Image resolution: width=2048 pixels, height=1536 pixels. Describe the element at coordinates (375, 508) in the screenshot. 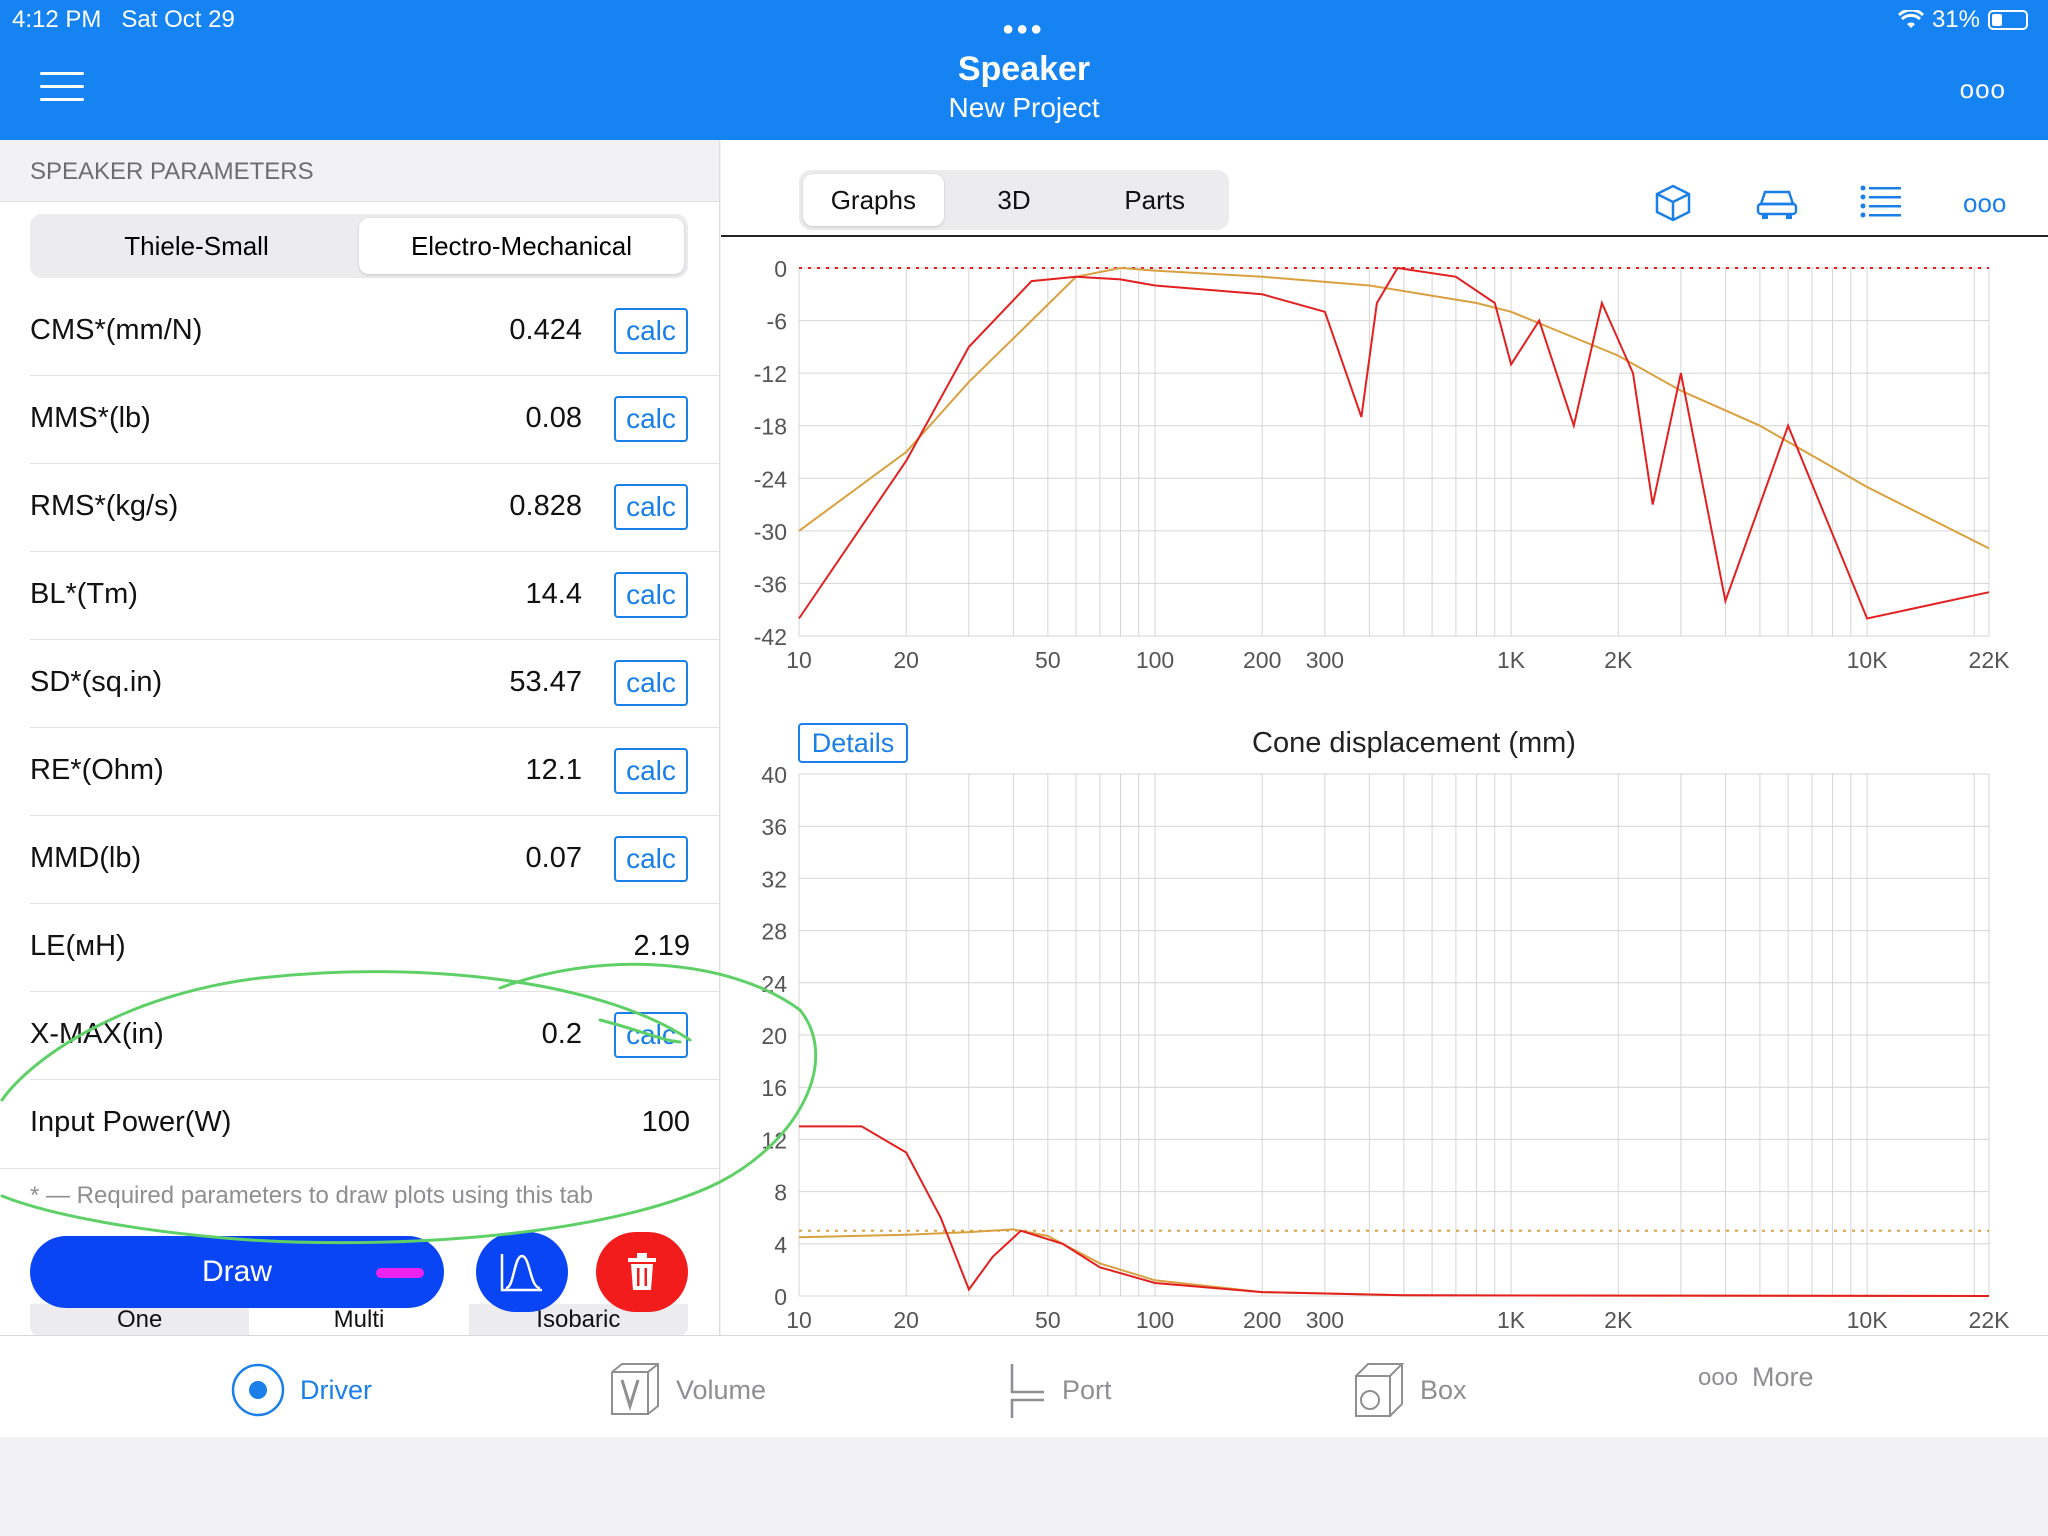

I see `param-row: RMS*(kg/s) 0.828 calc` at that location.